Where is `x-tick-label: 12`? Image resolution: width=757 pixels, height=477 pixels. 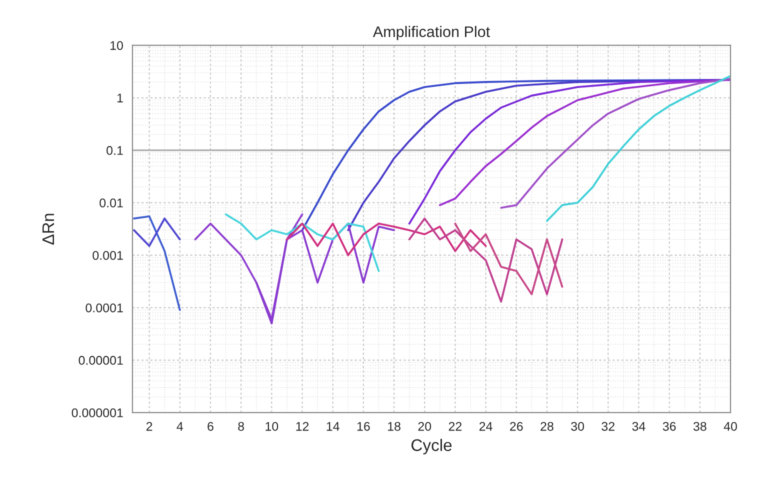
x-tick-label: 12 is located at coordinates (302, 426).